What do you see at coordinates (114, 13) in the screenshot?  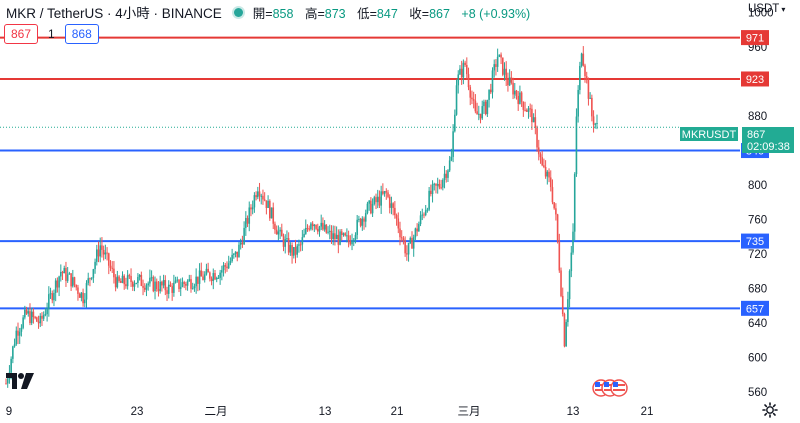 I see `symbol-title: MKR / TetherUS · 4小時 · BINANCE` at bounding box center [114, 13].